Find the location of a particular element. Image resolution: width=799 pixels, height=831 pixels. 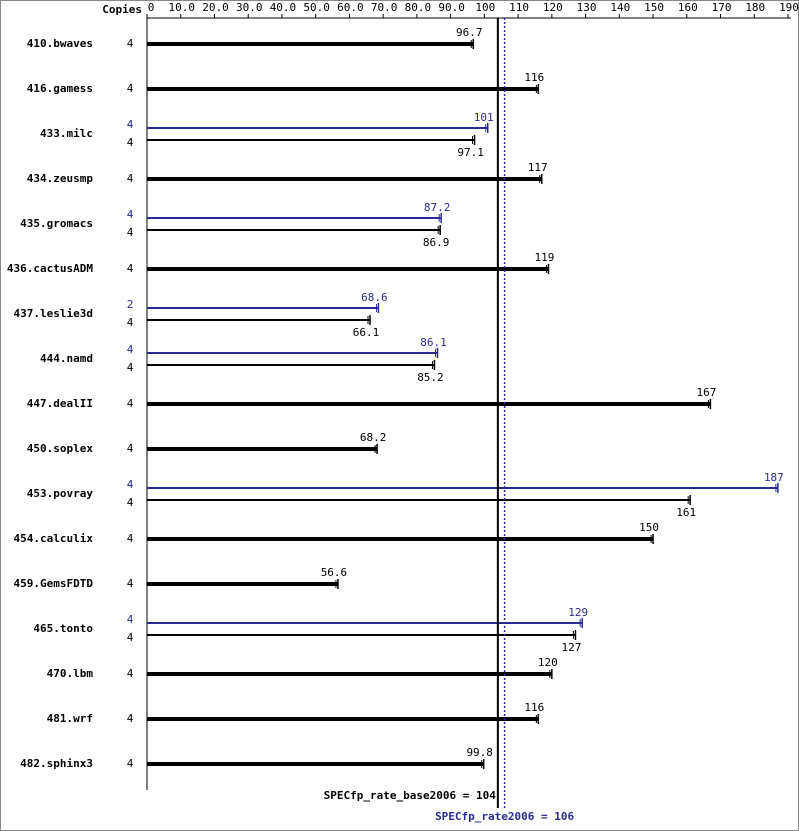

copies-label: 2 is located at coordinates (130, 304).